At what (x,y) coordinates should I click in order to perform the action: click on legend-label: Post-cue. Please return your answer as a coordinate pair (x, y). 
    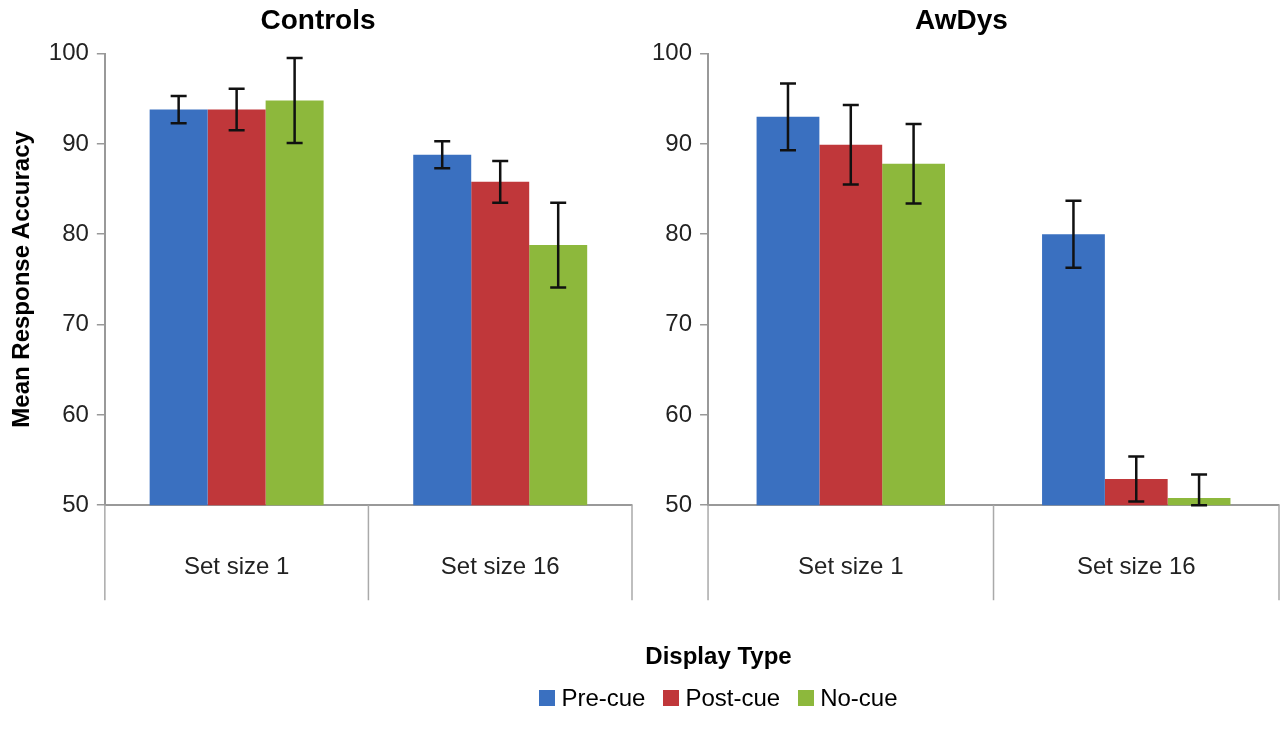
    Looking at the image, I should click on (733, 698).